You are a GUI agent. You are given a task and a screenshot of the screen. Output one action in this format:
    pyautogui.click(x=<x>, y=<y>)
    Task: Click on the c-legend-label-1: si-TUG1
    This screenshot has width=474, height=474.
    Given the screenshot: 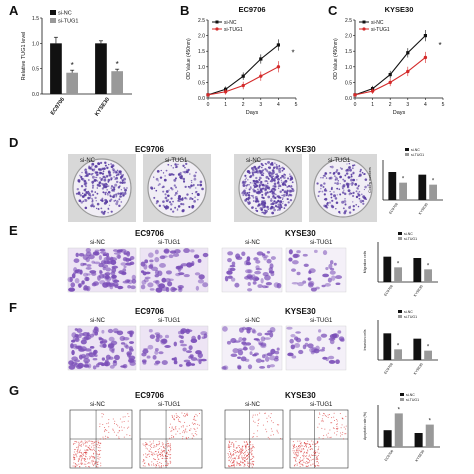 What is the action you would take?
    pyautogui.click(x=380, y=30)
    